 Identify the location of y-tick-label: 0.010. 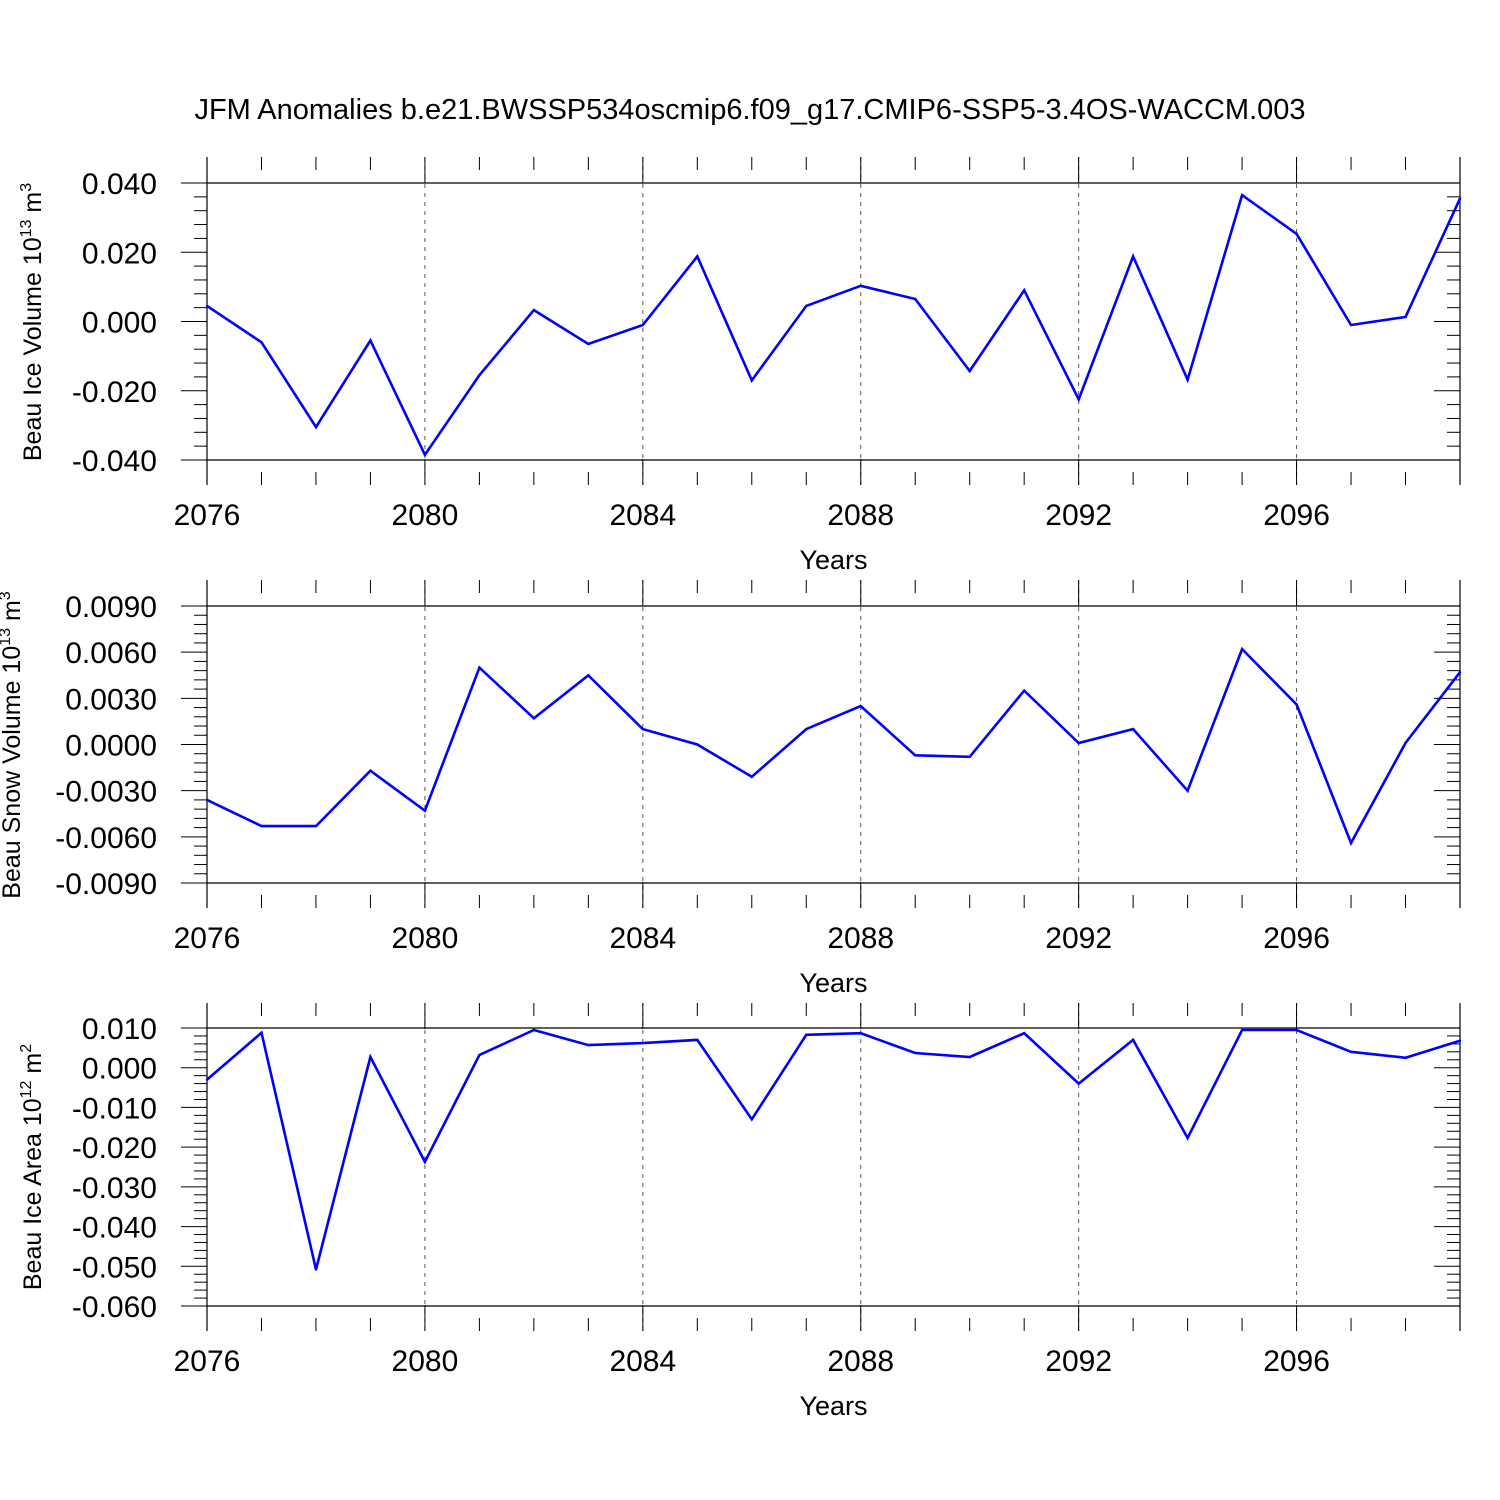
(119, 1029).